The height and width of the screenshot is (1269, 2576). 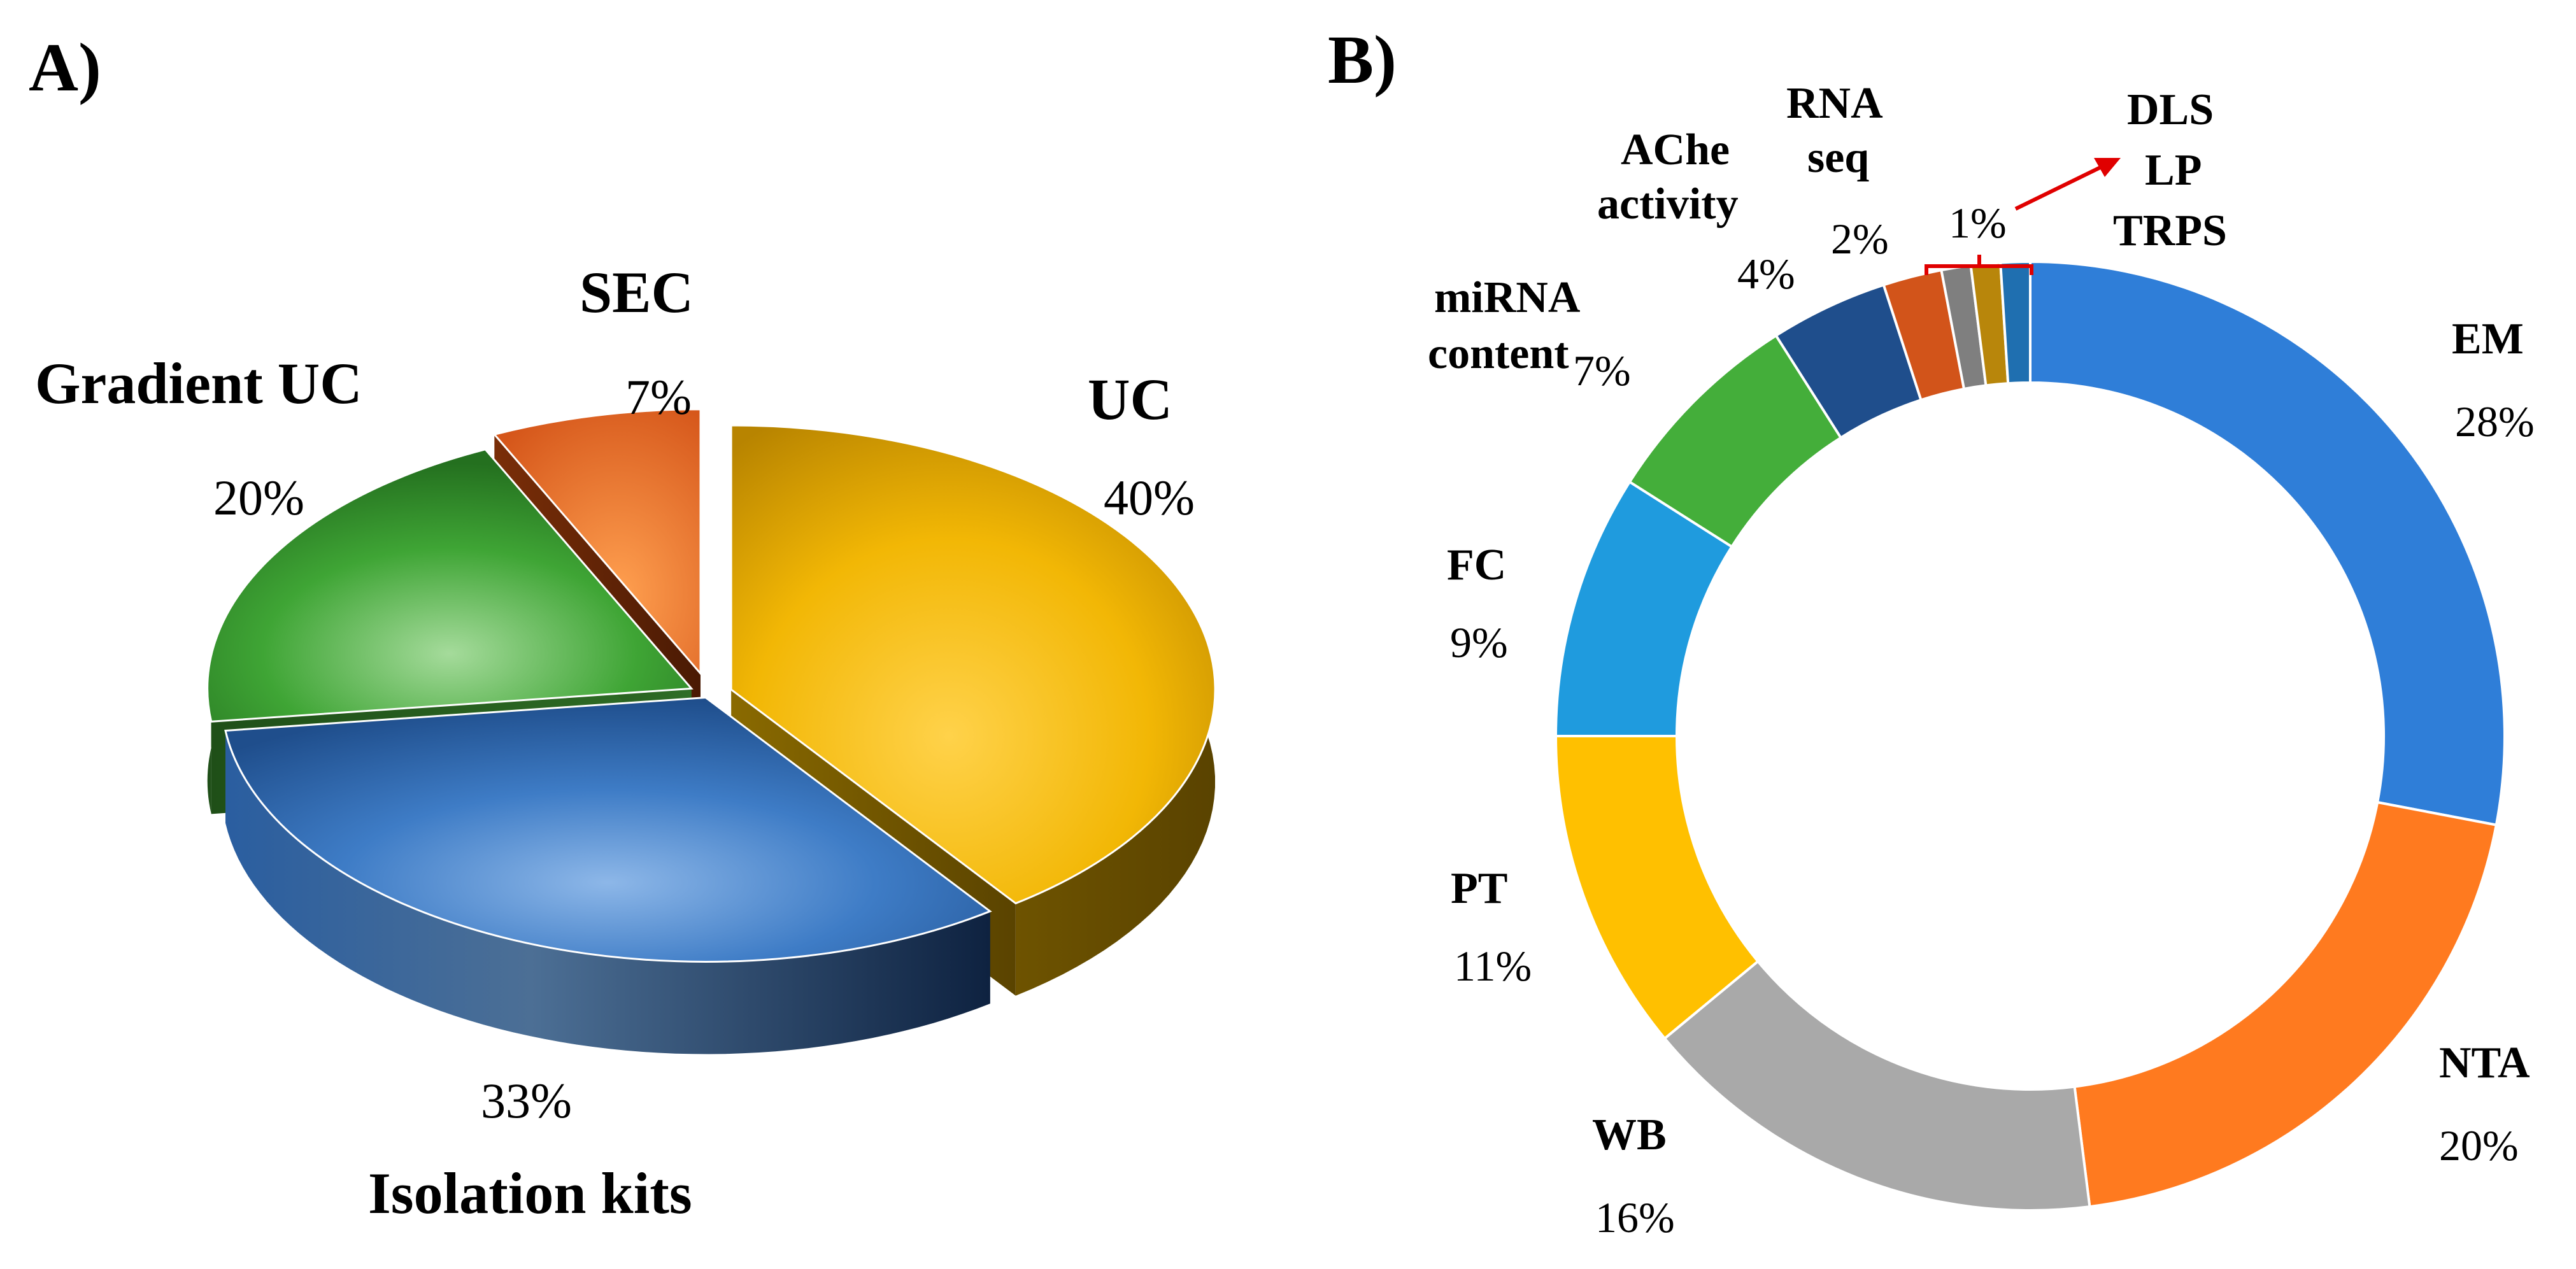 What do you see at coordinates (659, 397) in the screenshot?
I see `pct-sec: 7%` at bounding box center [659, 397].